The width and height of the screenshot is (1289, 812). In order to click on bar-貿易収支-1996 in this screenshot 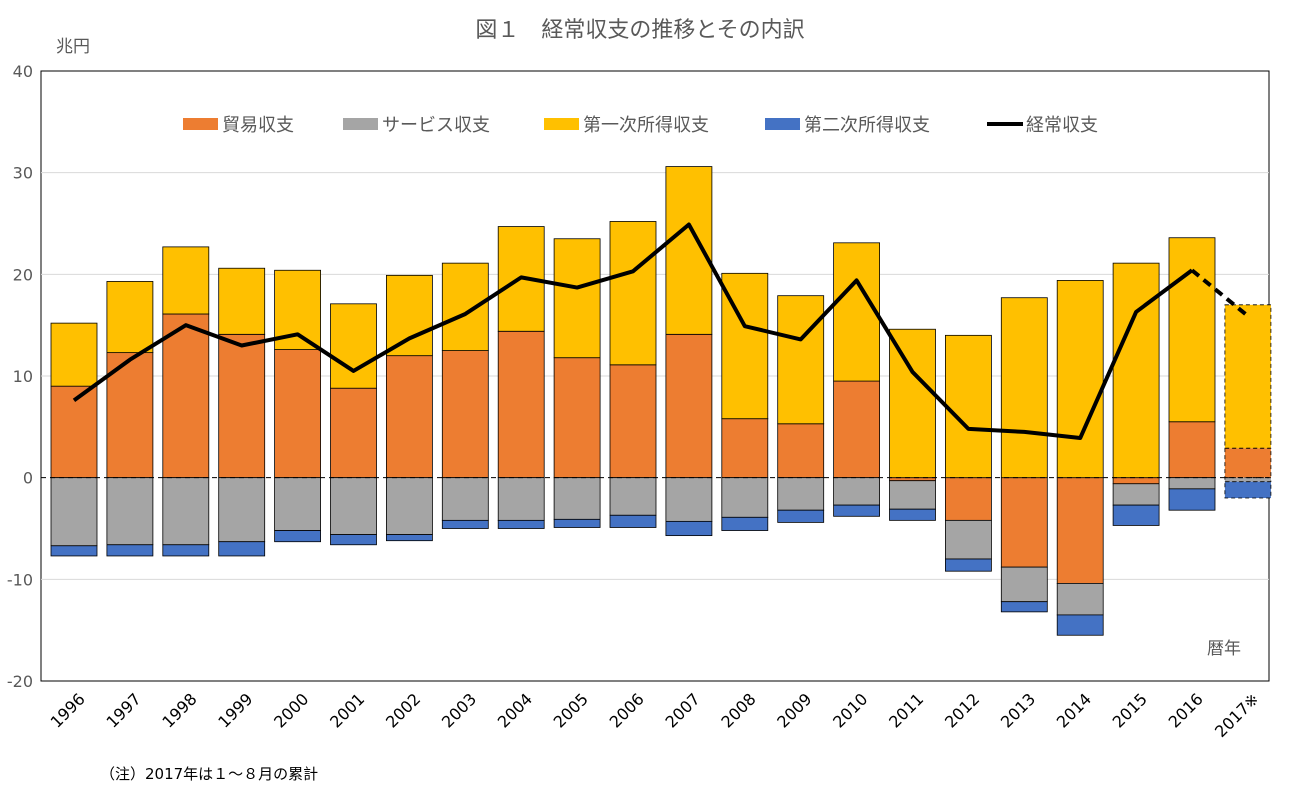, I will do `click(74, 432)`.